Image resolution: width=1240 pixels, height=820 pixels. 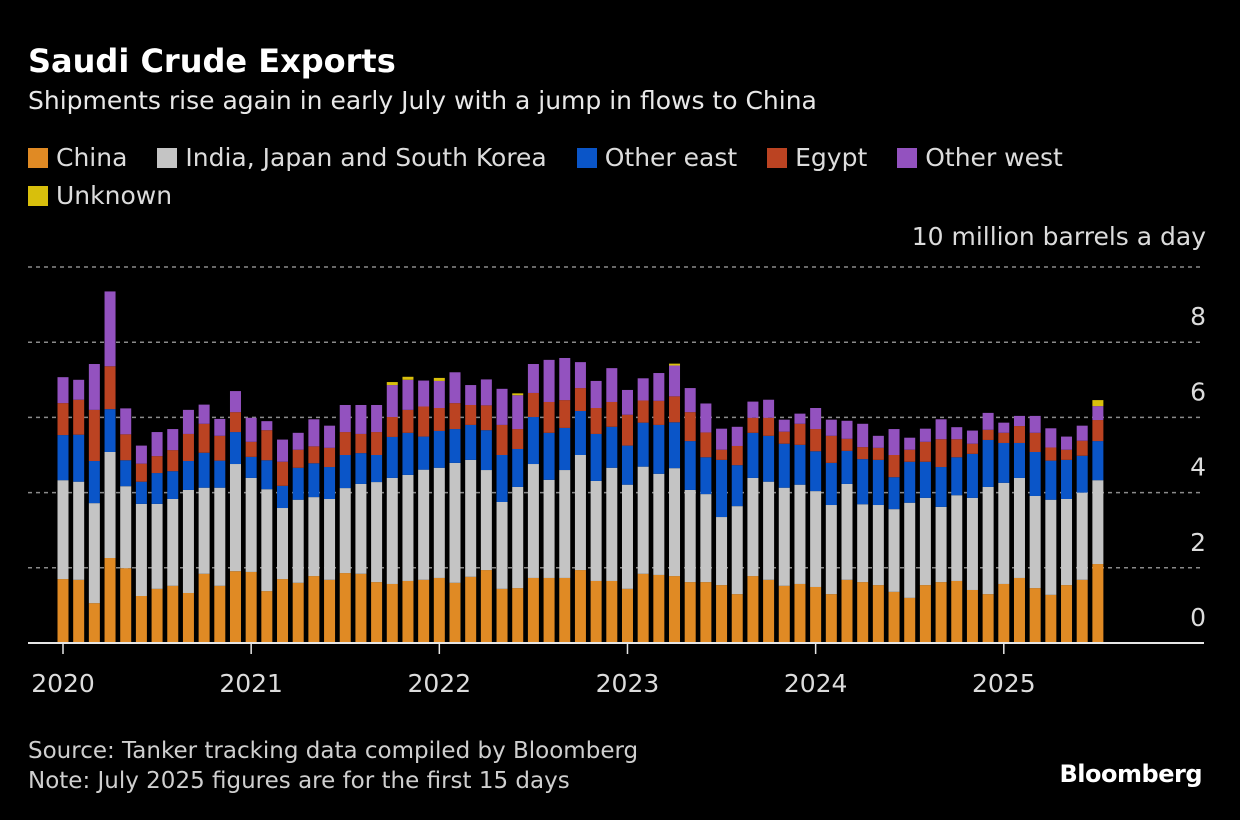 I want to click on legend-label: Unknown, so click(x=114, y=195).